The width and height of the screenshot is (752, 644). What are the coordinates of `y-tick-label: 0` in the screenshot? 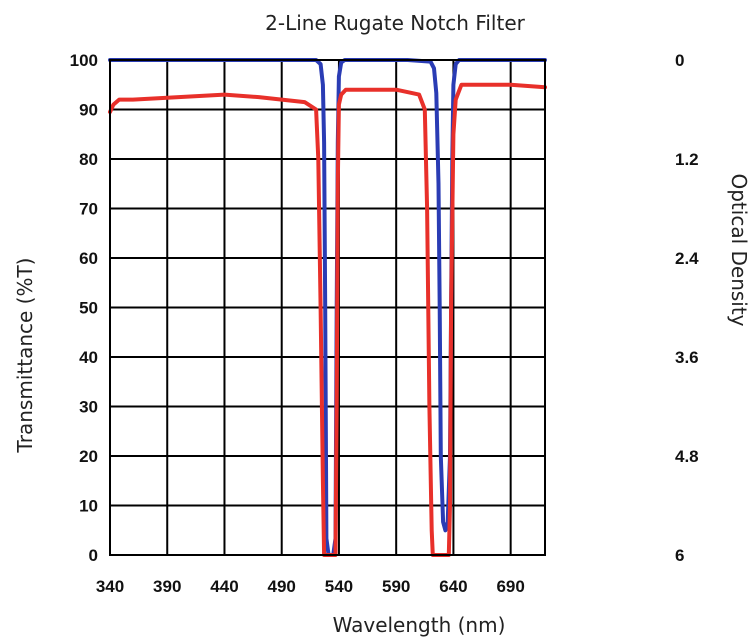 It's located at (93, 555).